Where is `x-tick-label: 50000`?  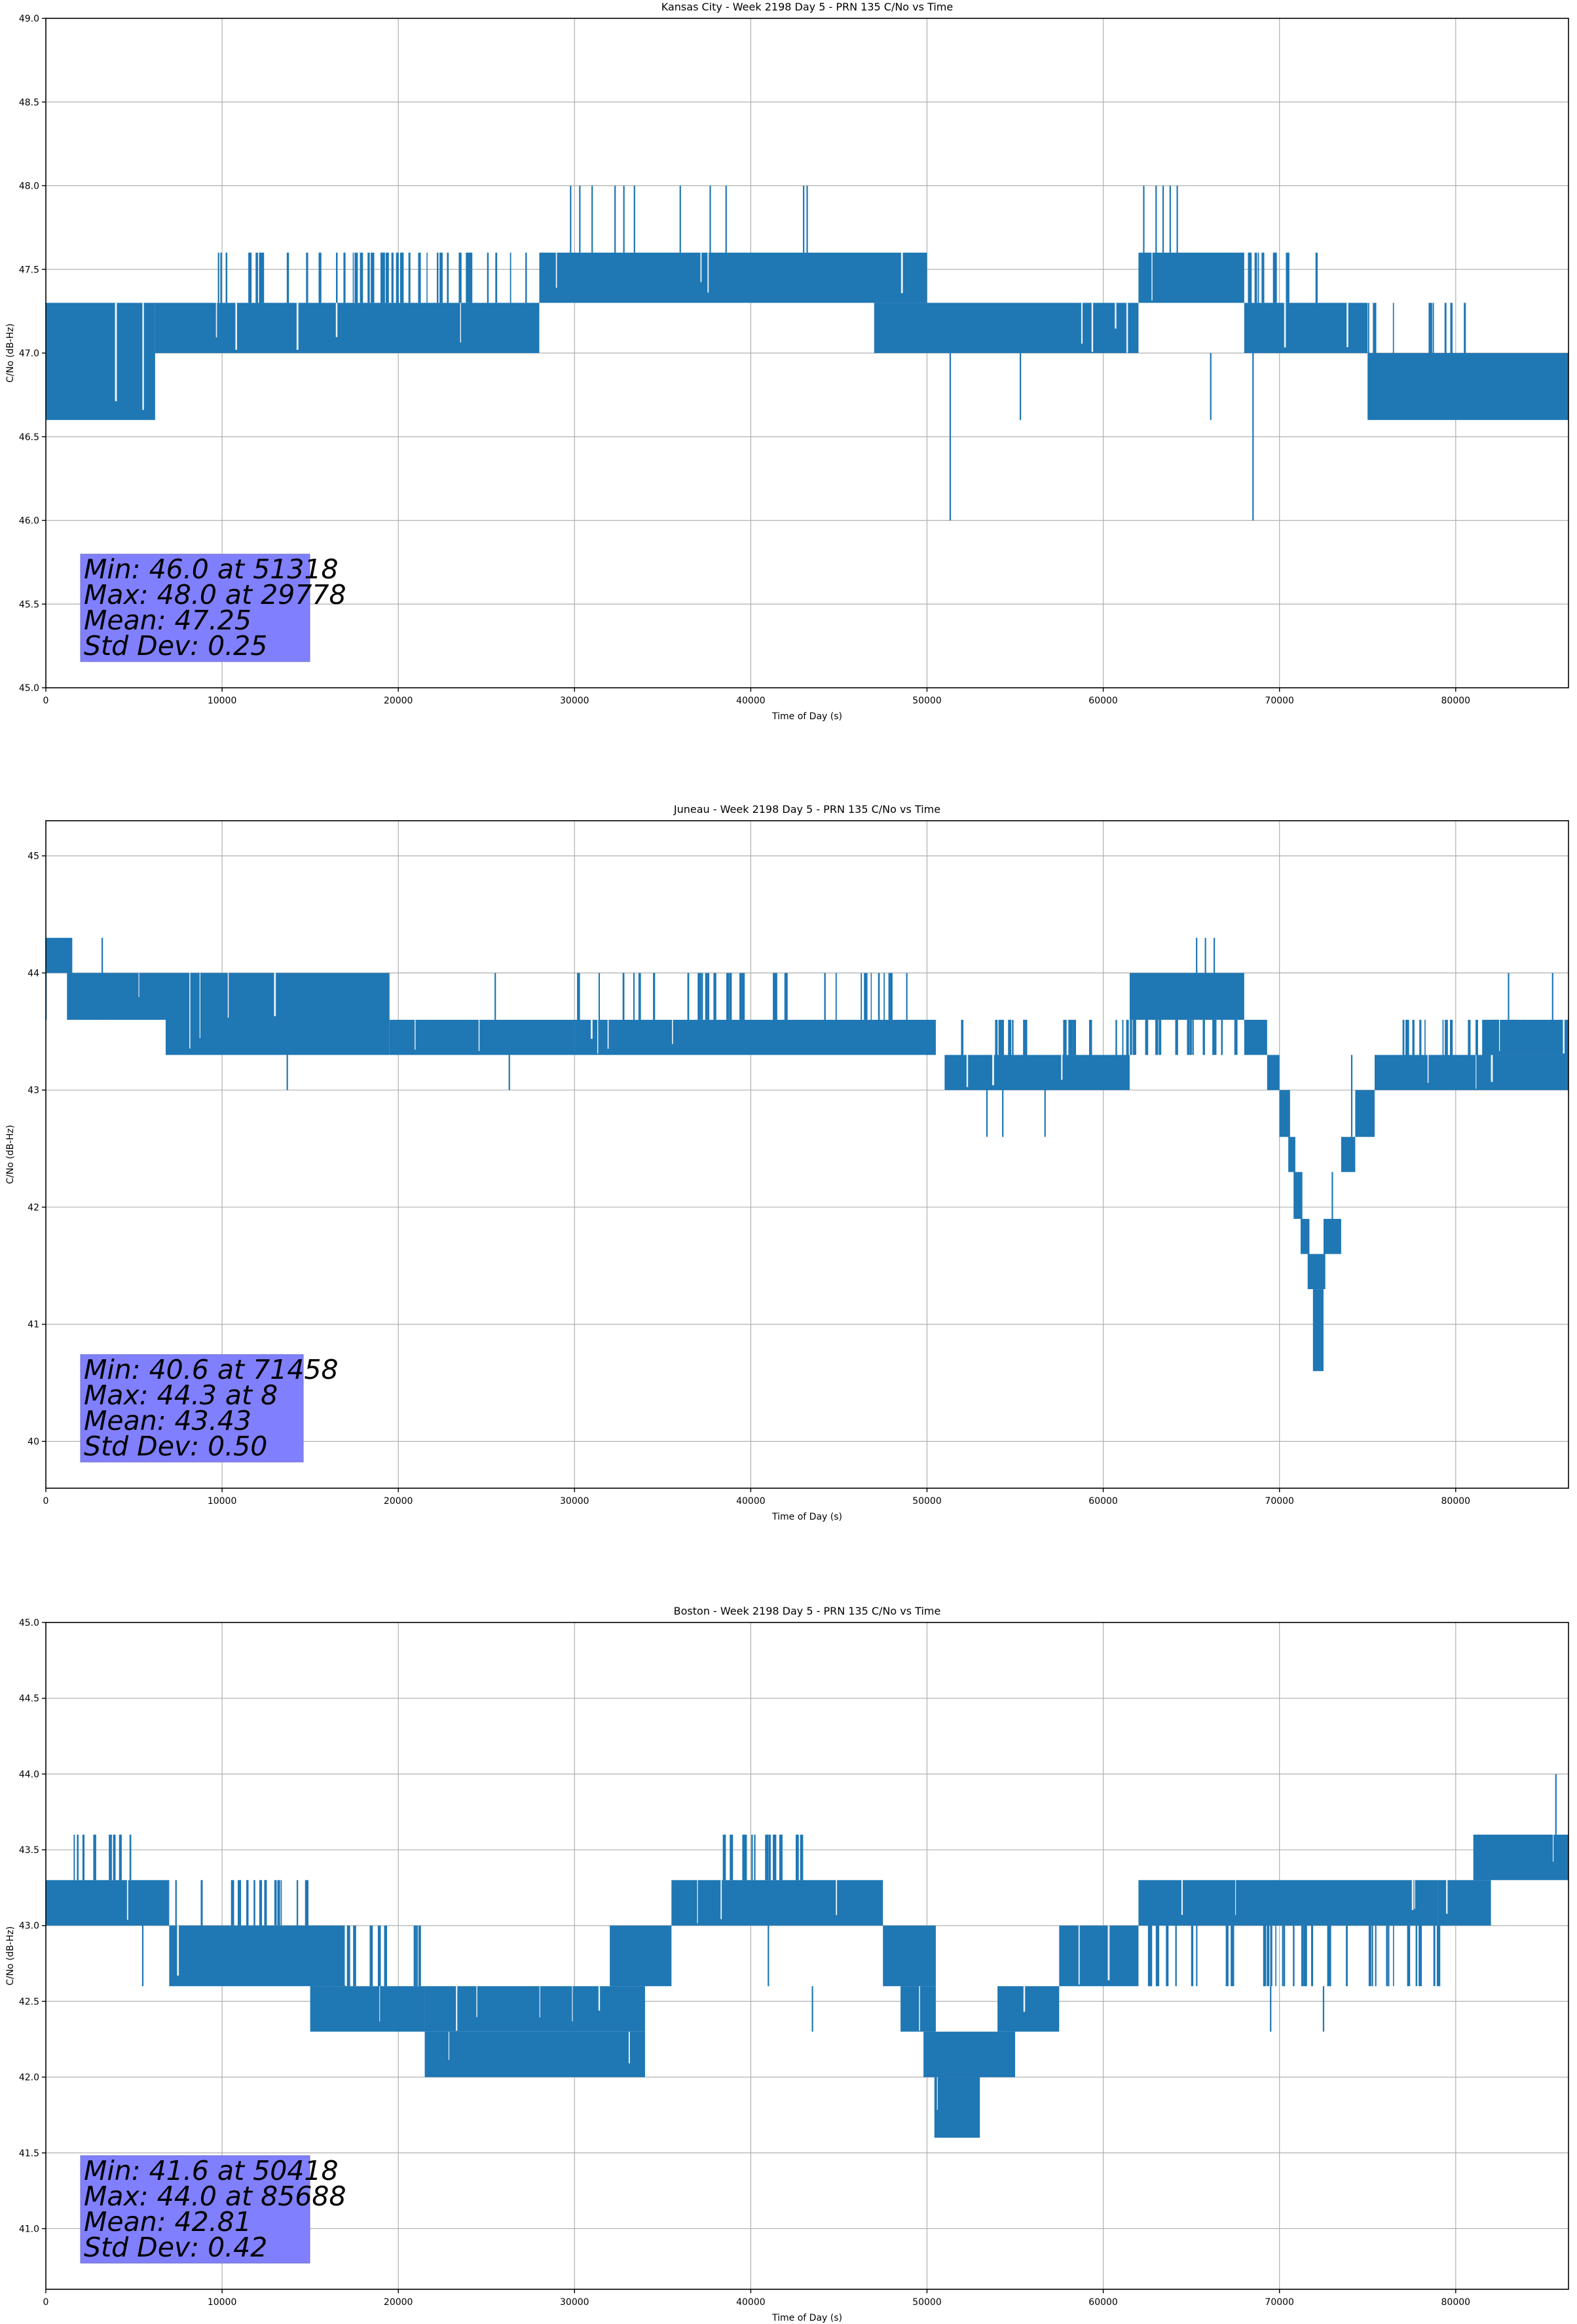 x-tick-label: 50000 is located at coordinates (927, 1501).